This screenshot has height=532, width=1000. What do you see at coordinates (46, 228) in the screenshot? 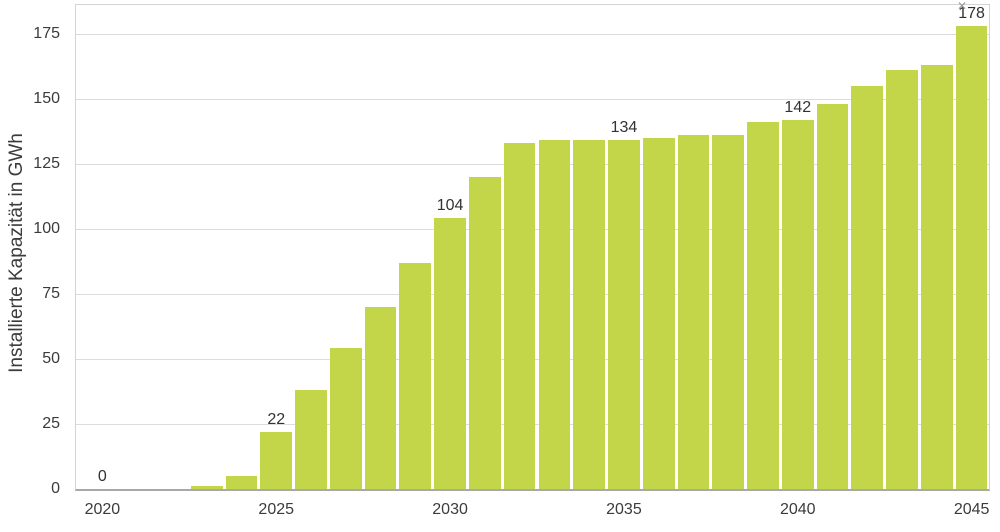
I see `y-tick-label: 100` at bounding box center [46, 228].